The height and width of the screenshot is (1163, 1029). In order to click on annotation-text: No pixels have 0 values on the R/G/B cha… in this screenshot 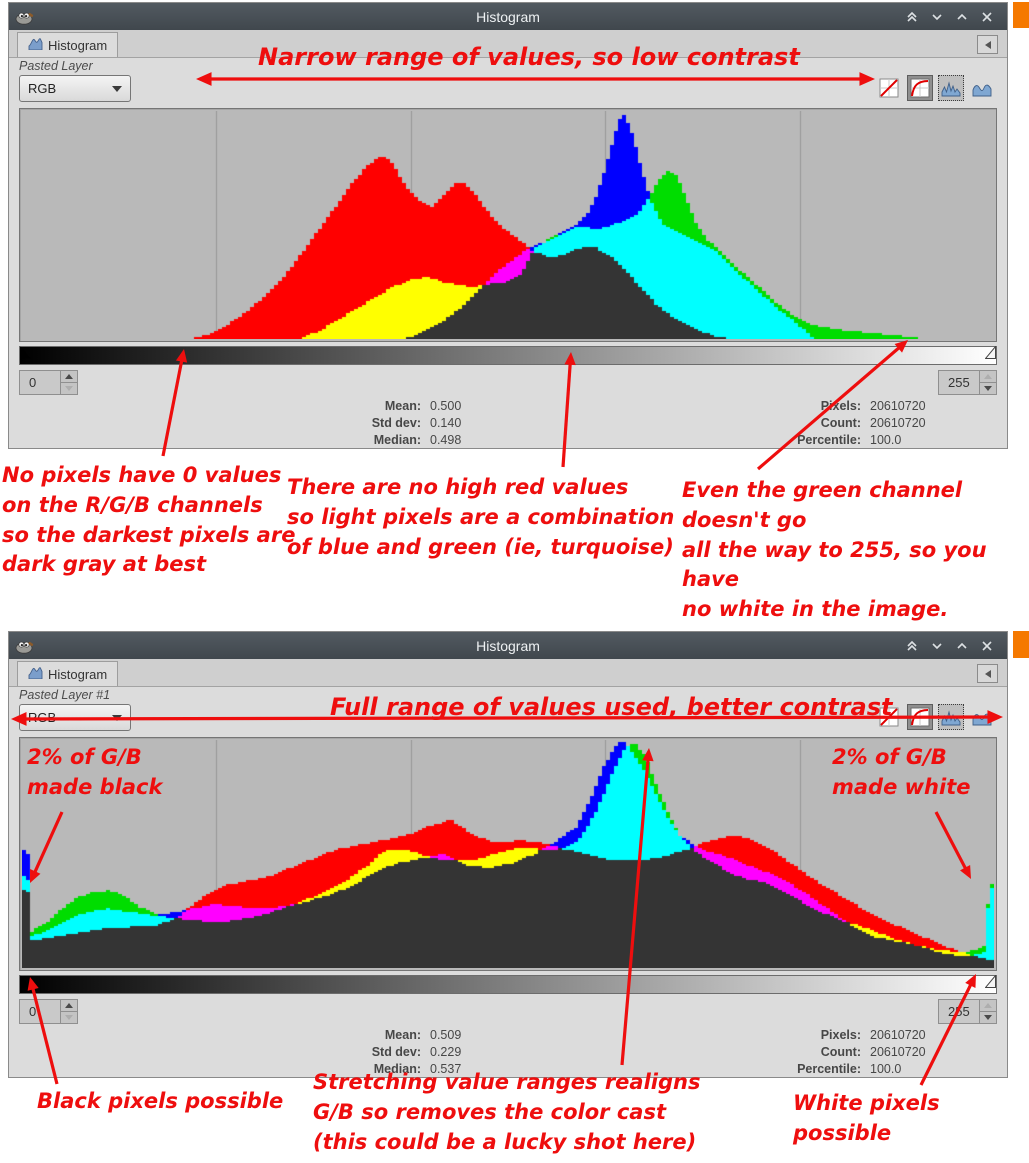, I will do `click(149, 520)`.